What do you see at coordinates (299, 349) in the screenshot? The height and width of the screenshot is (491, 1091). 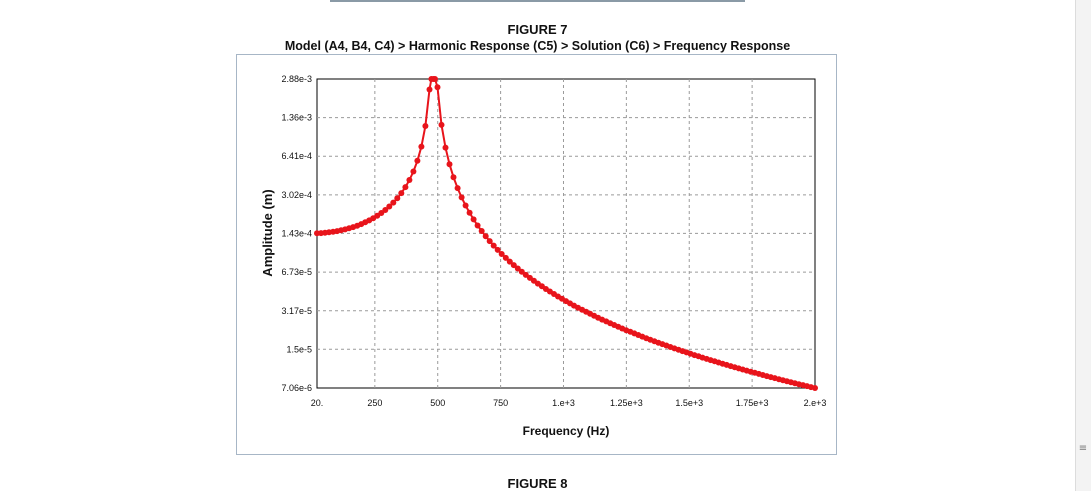 I see `y-tick-label: 1.5e-5` at bounding box center [299, 349].